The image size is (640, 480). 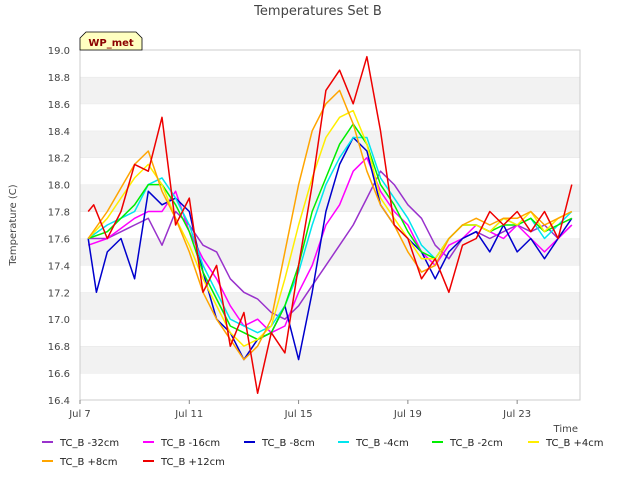 I want to click on x-tick-label: Jul 15, so click(x=298, y=414).